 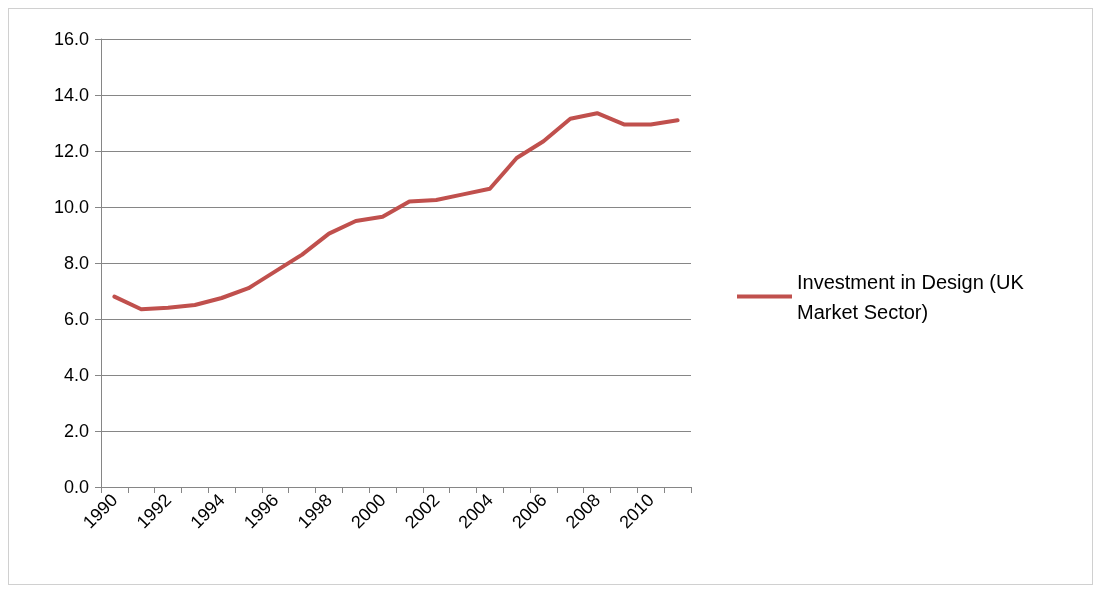 What do you see at coordinates (76, 319) in the screenshot?
I see `y-tick-label: 6.0` at bounding box center [76, 319].